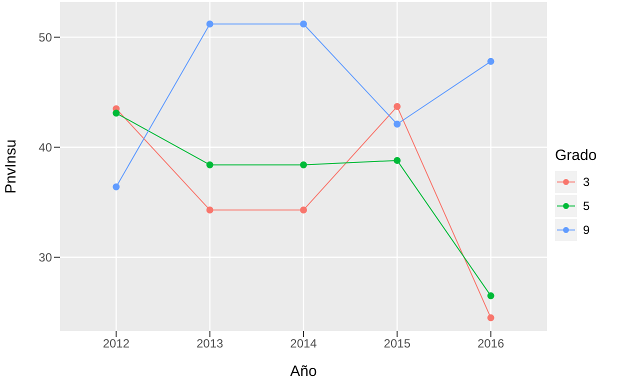 This screenshot has height=388, width=631. What do you see at coordinates (116, 343) in the screenshot?
I see `x-tick-label: 2012` at bounding box center [116, 343].